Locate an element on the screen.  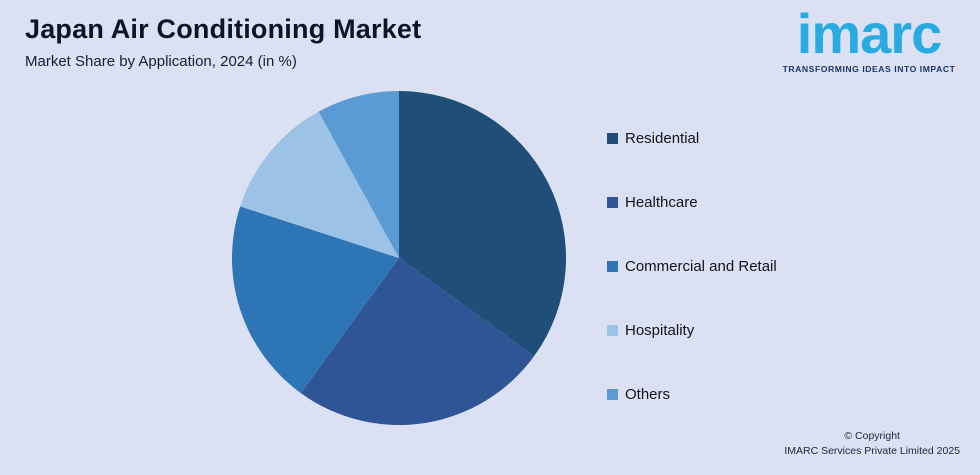
page-title: Japan Air Conditioning Market is located at coordinates (223, 29).